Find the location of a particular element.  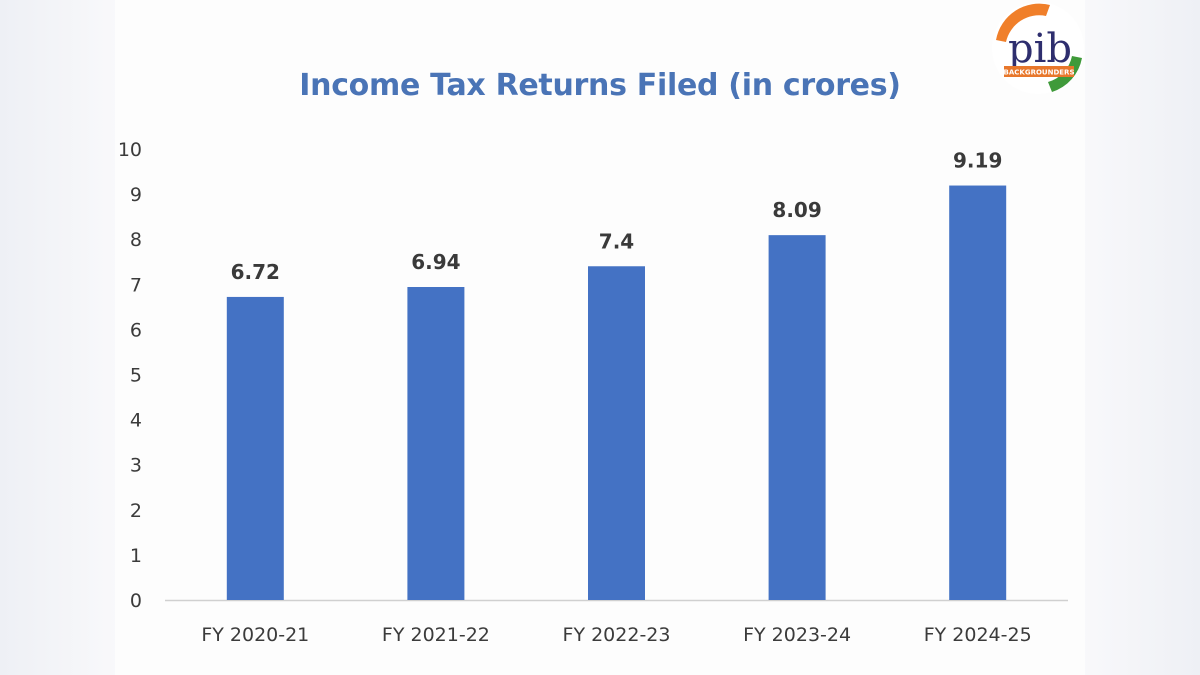

y-tick-label: 6 is located at coordinates (136, 330).